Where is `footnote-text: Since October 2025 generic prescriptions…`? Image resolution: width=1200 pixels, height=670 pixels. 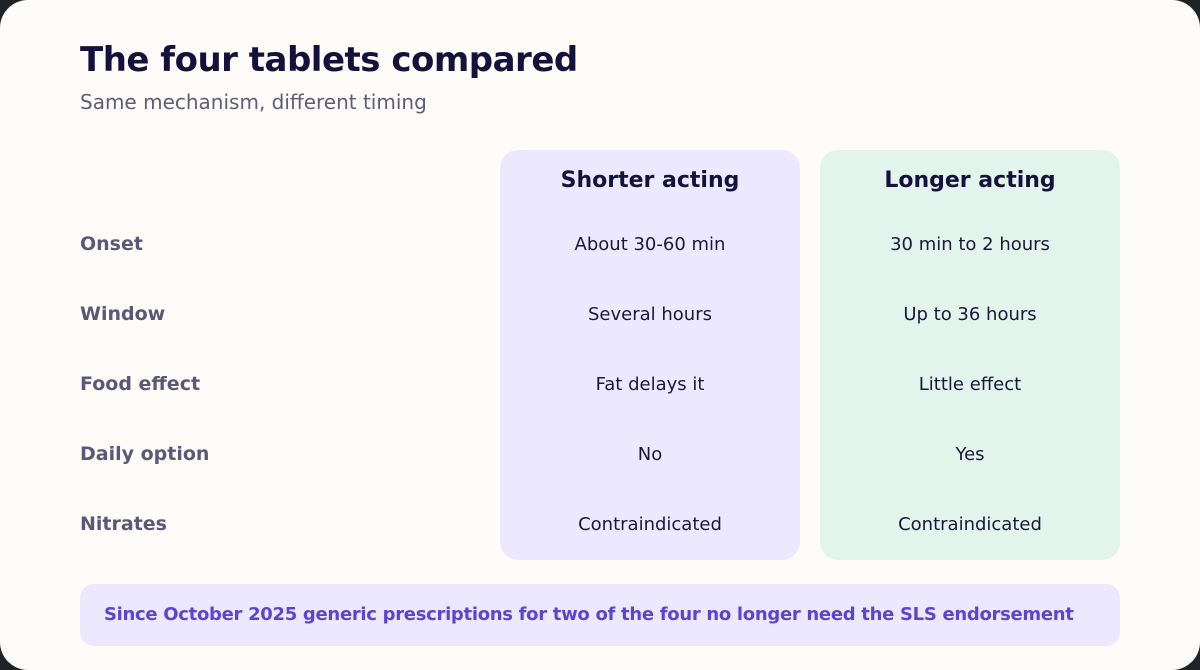 footnote-text: Since October 2025 generic prescriptions… is located at coordinates (589, 614).